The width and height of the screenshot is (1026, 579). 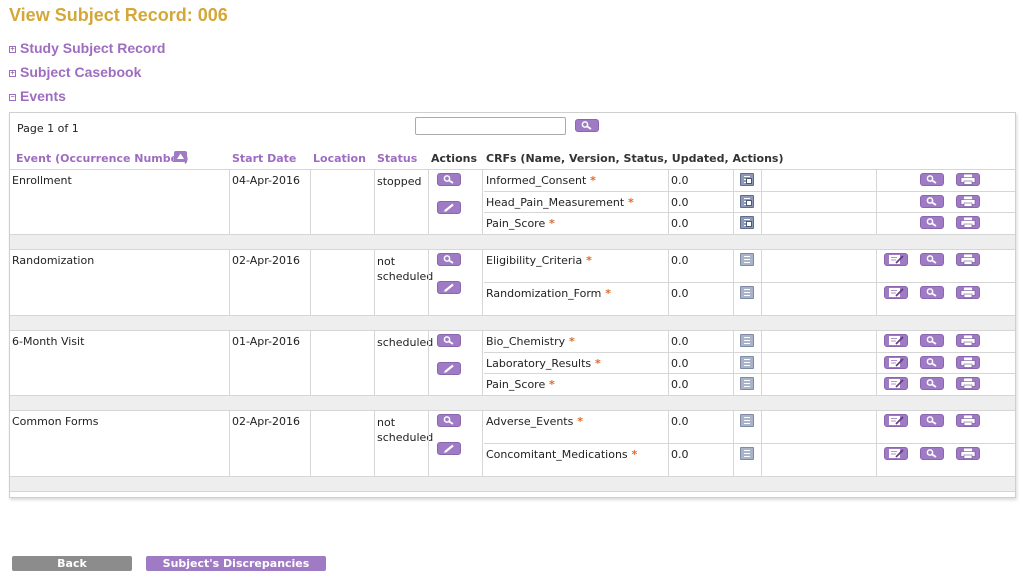 I want to click on column-header-start-date: Start Date, so click(x=264, y=158).